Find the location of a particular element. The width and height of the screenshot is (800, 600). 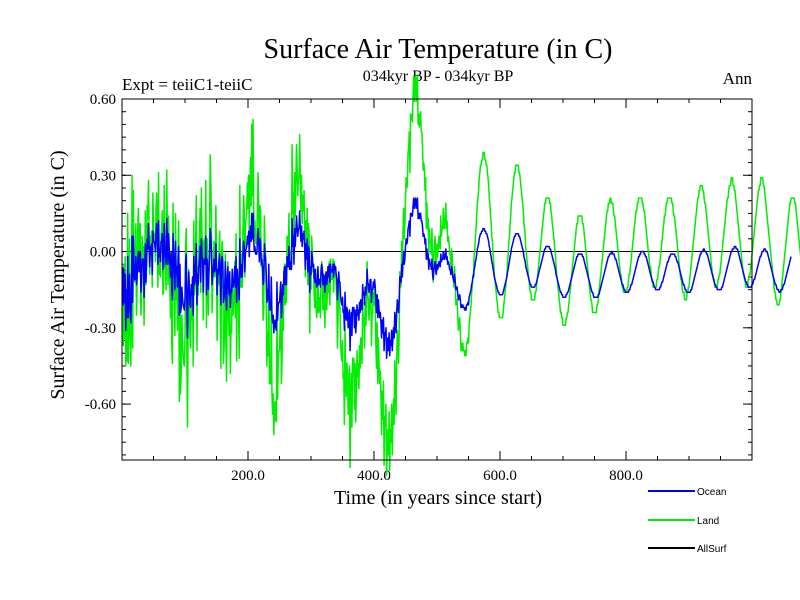

y-tick-label: 0.30 is located at coordinates (103, 176).